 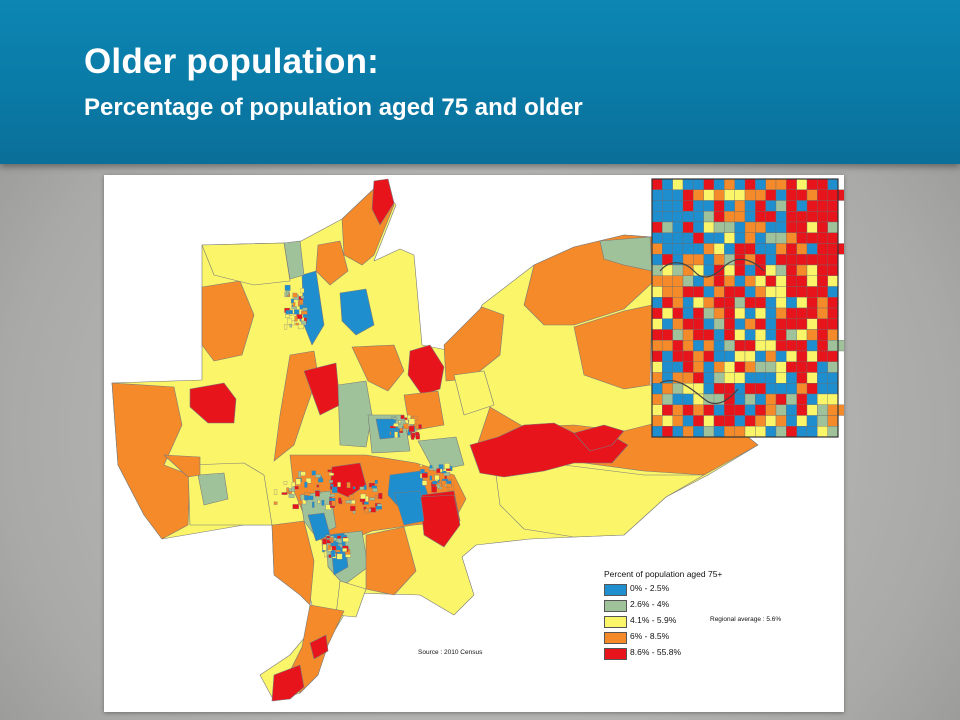 I want to click on legend-label: 4.1% - 5.9%, so click(x=653, y=620).